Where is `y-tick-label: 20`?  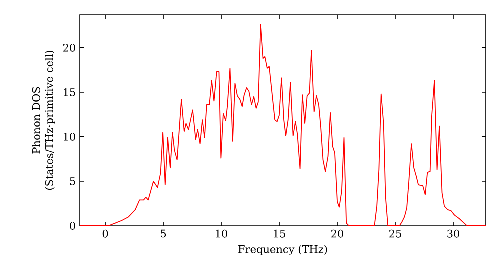
y-tick-label: 20 is located at coordinates (69, 48).